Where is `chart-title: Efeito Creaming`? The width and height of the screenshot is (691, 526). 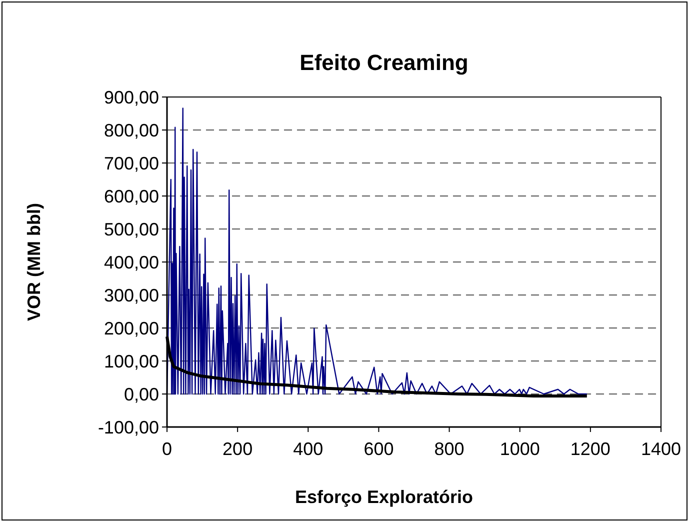
chart-title: Efeito Creaming is located at coordinates (384, 62).